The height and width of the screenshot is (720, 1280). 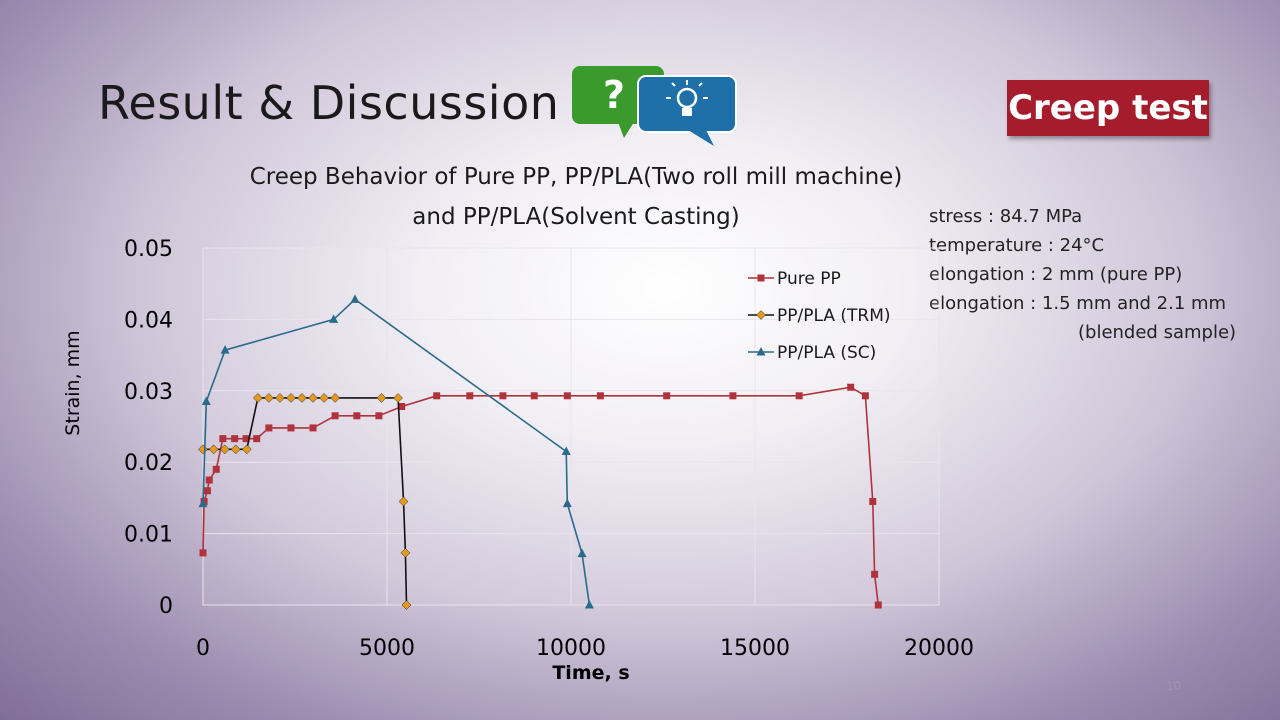 What do you see at coordinates (809, 279) in the screenshot?
I see `legend-entry: Pure PP` at bounding box center [809, 279].